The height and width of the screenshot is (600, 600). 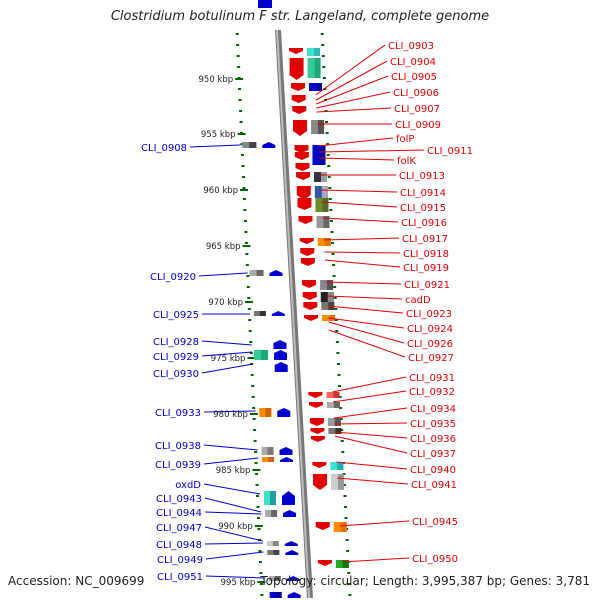 What do you see at coordinates (426, 254) in the screenshot?
I see `gene-label-right: CLI_0918` at bounding box center [426, 254].